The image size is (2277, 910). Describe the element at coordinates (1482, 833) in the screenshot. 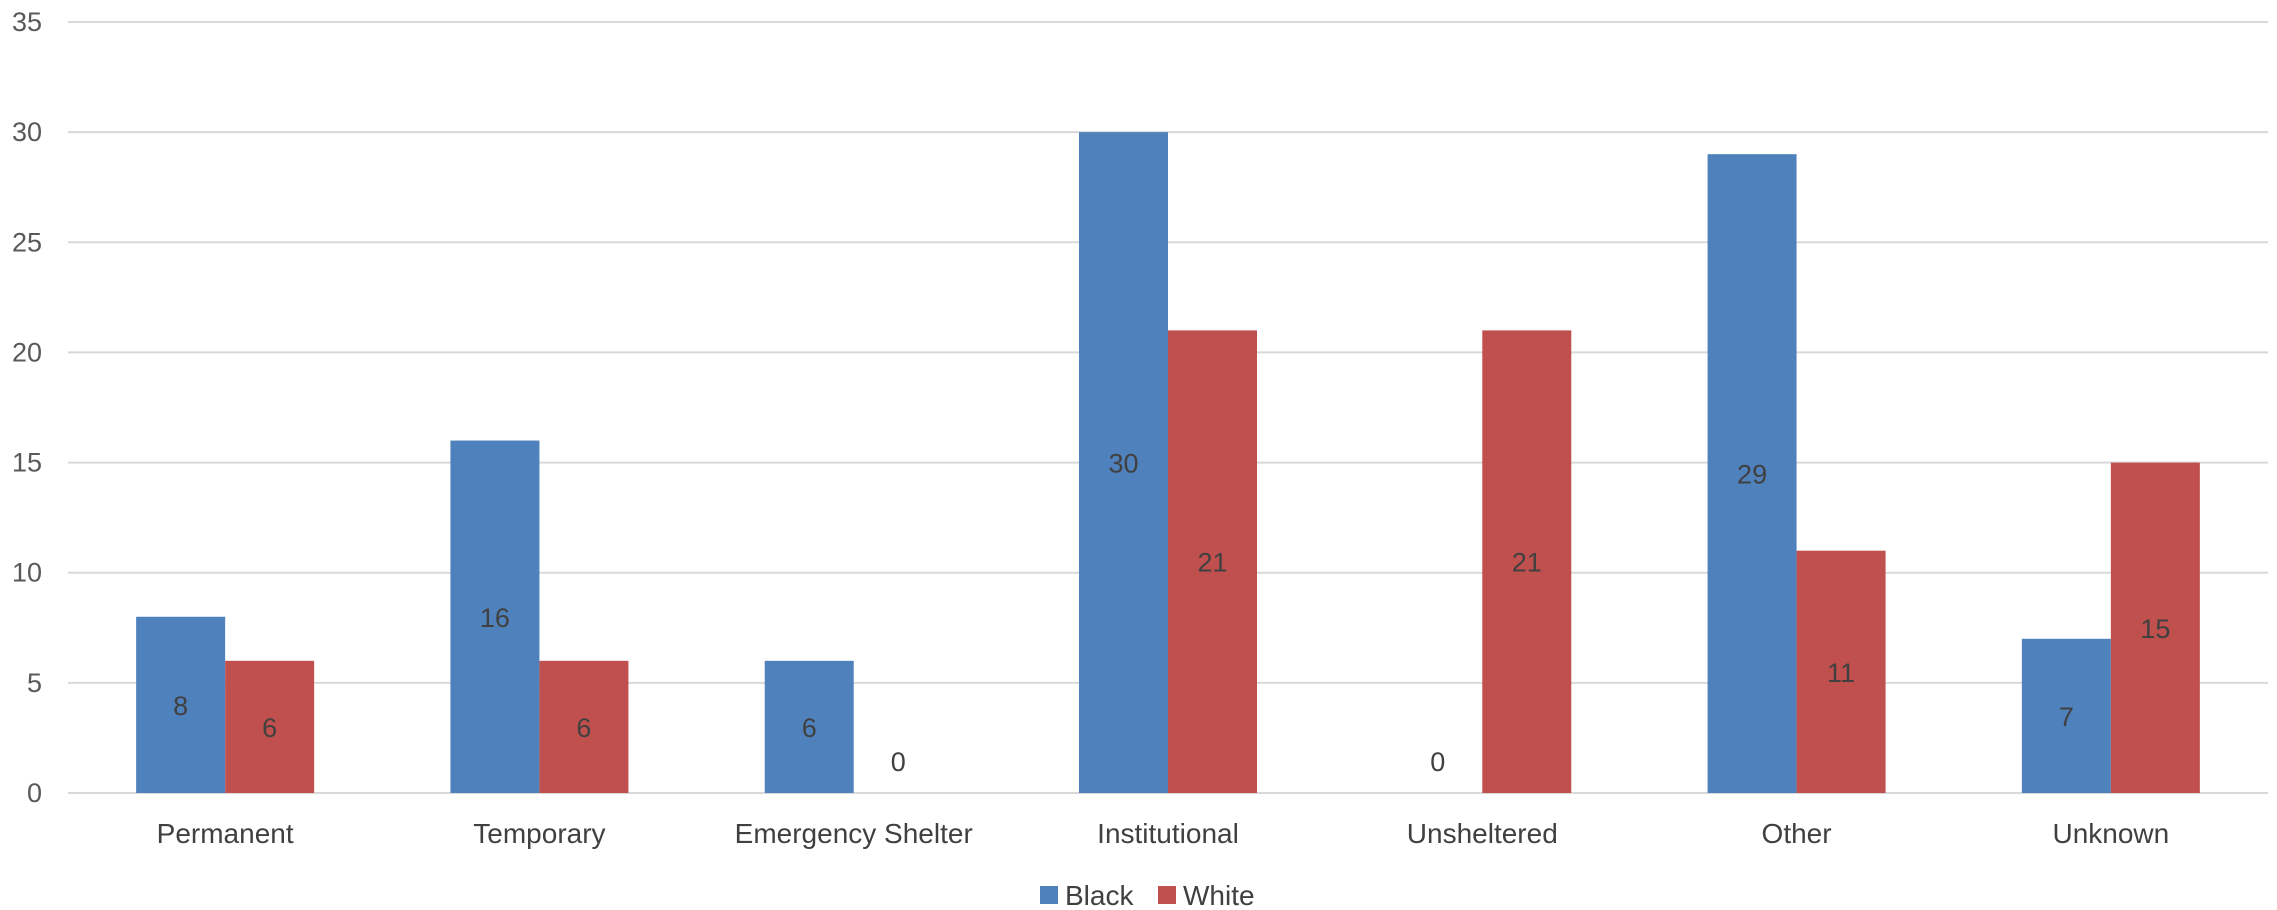

I see `x-category-label: Unsheltered` at that location.